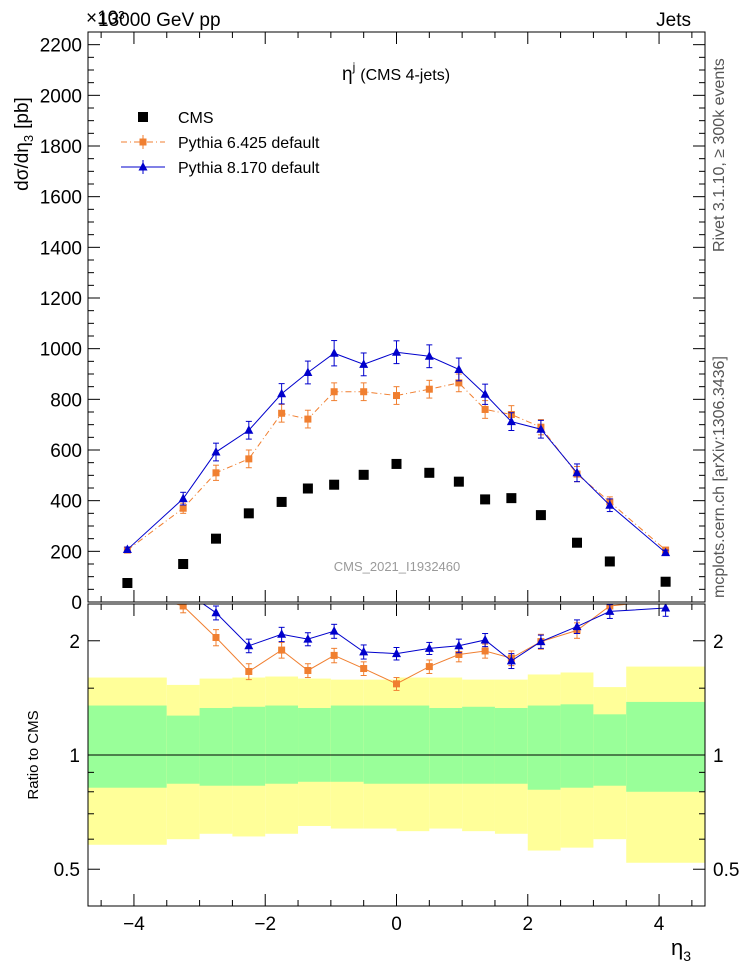 This screenshot has height=977, width=746. What do you see at coordinates (677, 947) in the screenshot?
I see `x-axis-label-main: η` at bounding box center [677, 947].